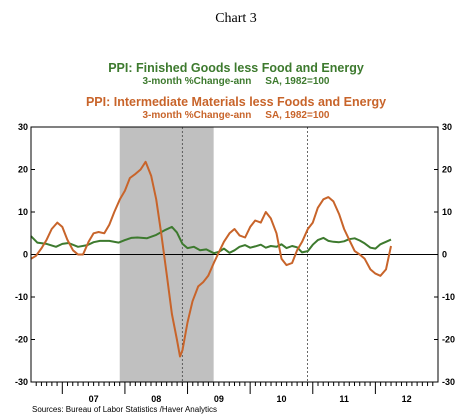 This screenshot has width=472, height=418. What do you see at coordinates (236, 18) in the screenshot?
I see `chart-title: Chart 3` at bounding box center [236, 18].